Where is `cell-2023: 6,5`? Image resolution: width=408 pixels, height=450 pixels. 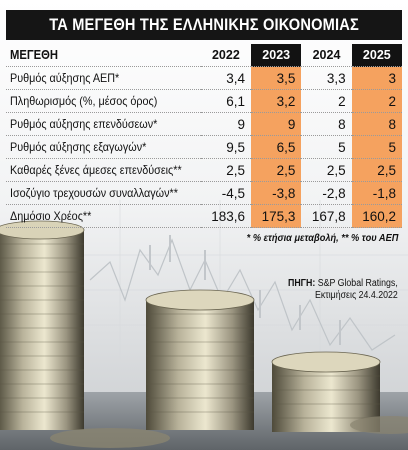
cell-2023: 6,5 is located at coordinates (276, 147).